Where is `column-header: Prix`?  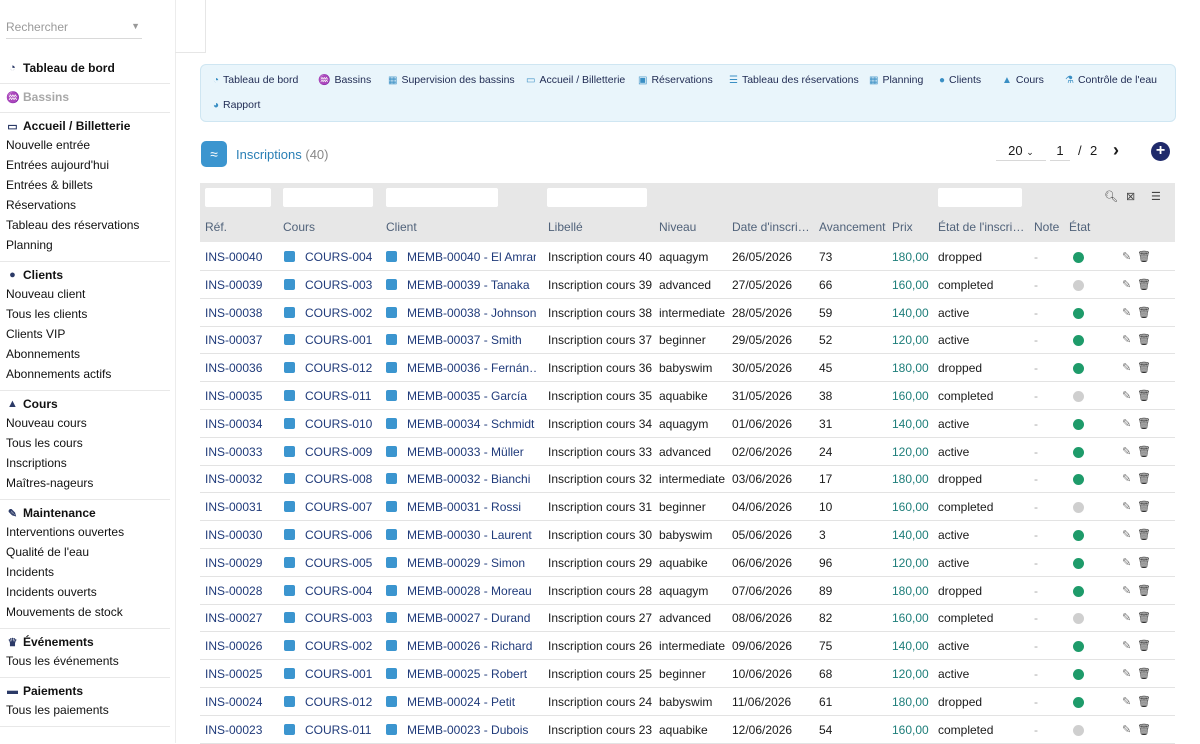 column-header: Prix is located at coordinates (902, 227).